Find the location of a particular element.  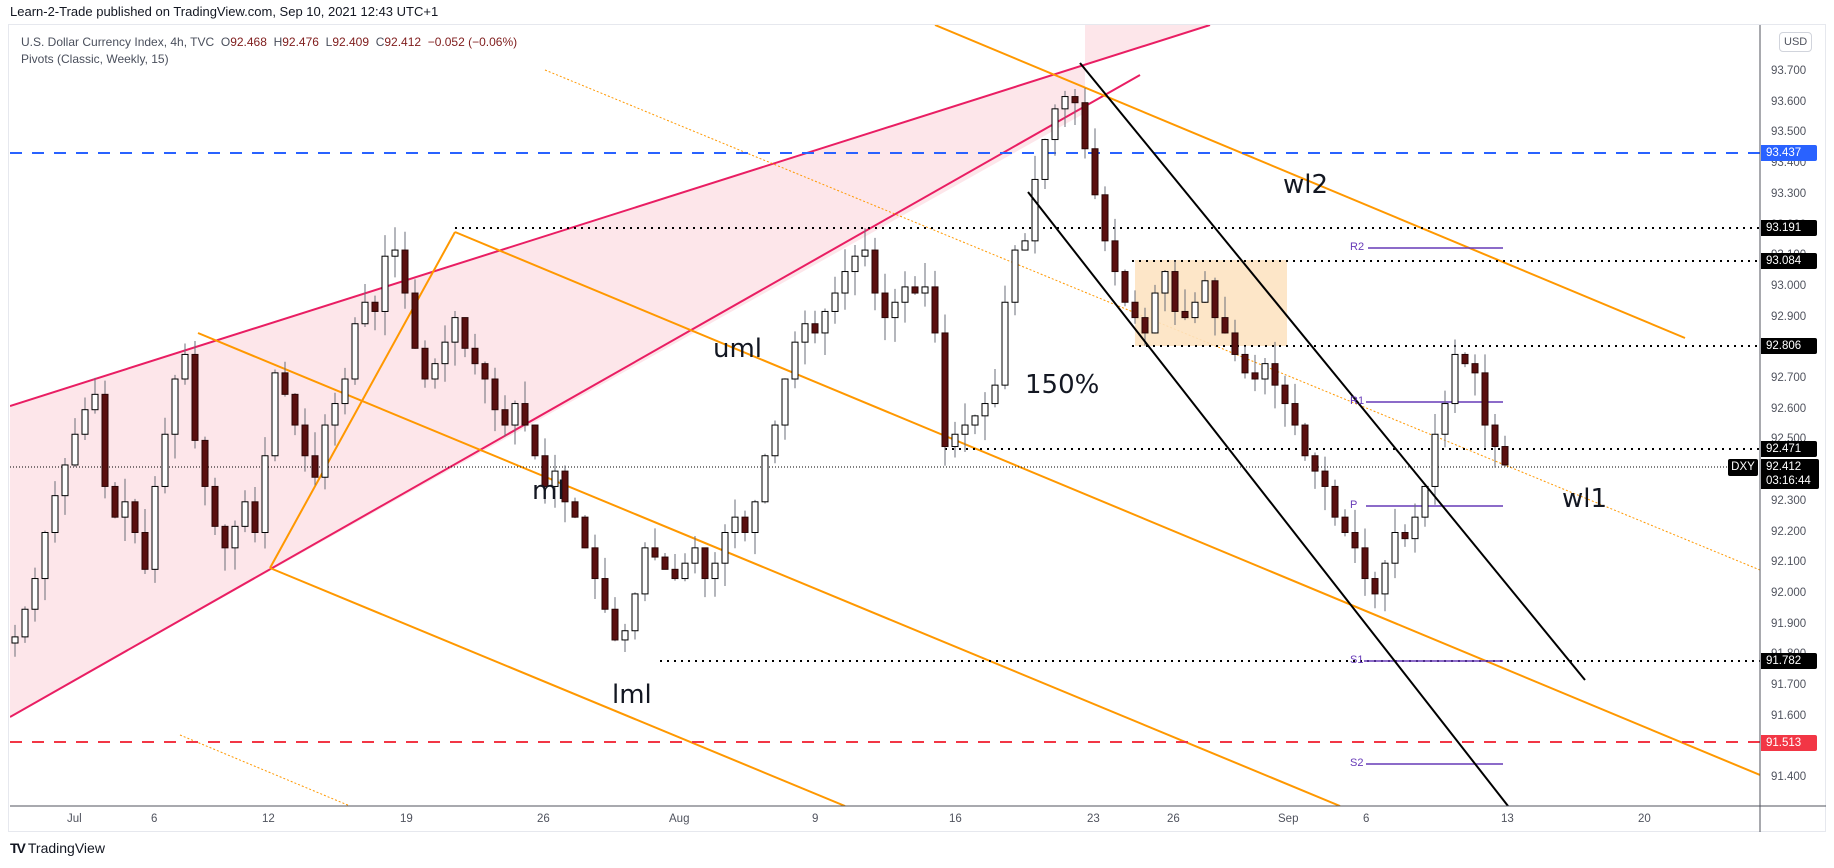

time-tick: 13 is located at coordinates (1507, 819).